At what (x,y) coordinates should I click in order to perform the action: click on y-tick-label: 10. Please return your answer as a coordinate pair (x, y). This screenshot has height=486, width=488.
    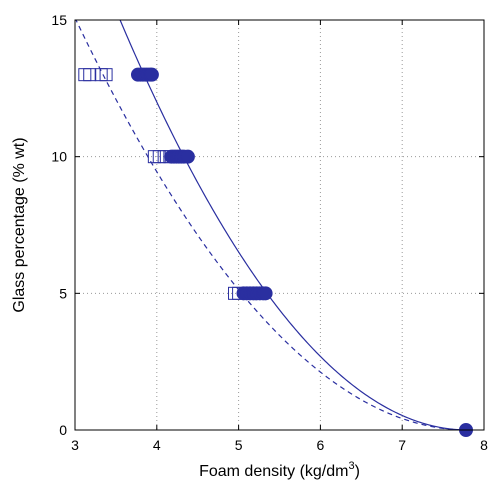
    Looking at the image, I should click on (59, 157).